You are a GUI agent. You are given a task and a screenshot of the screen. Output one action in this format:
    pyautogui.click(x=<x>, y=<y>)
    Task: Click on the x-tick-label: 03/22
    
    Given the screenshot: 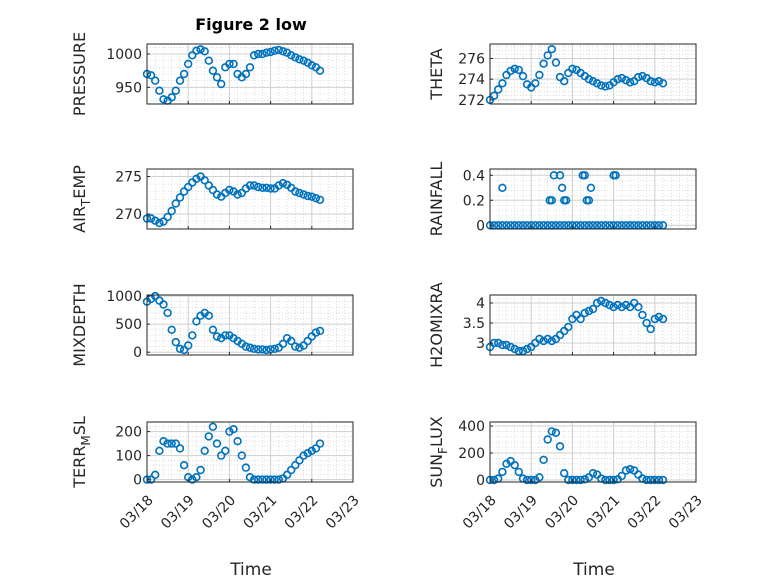 What is the action you would take?
    pyautogui.click(x=645, y=512)
    